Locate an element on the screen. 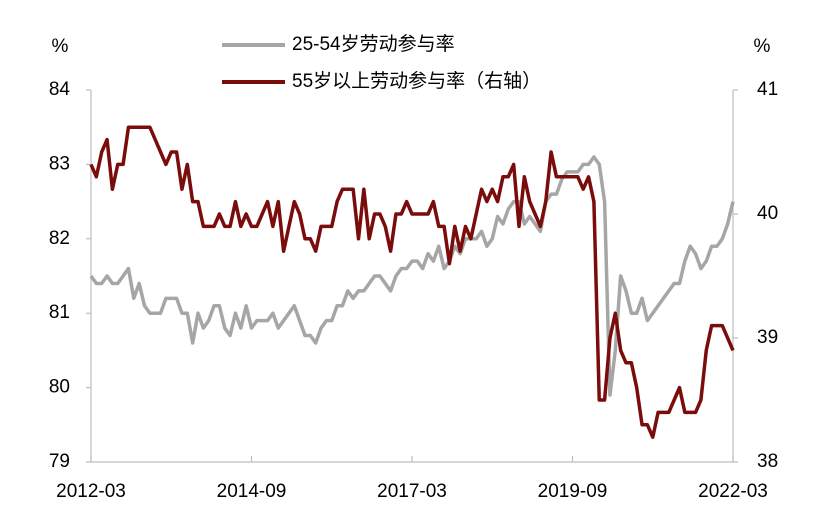  y-unit: % is located at coordinates (60, 46).